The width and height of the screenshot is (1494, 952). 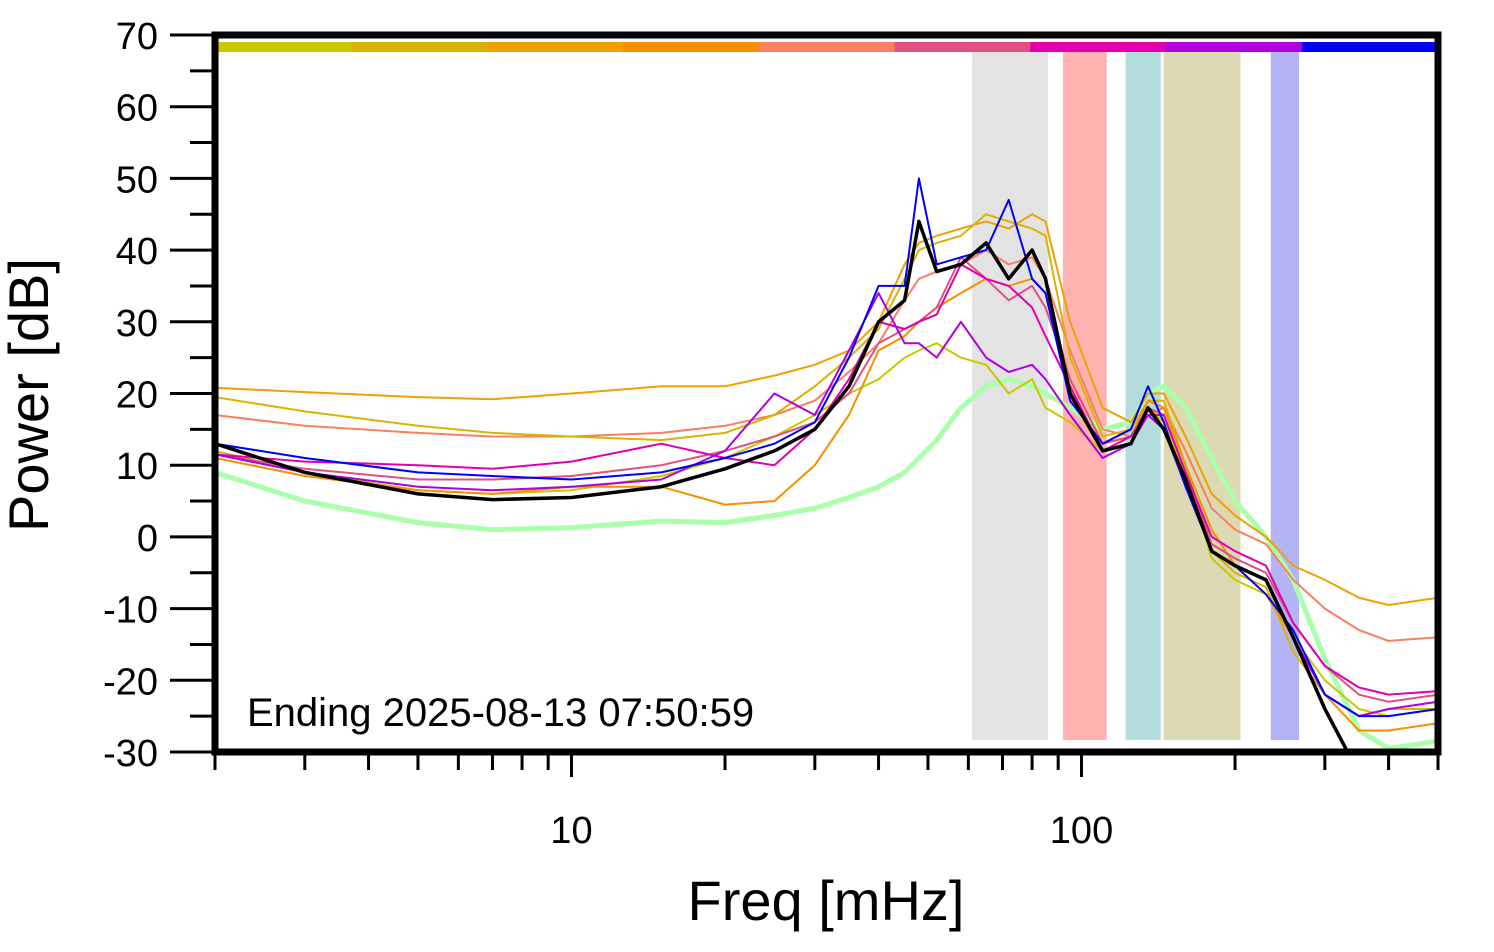 What do you see at coordinates (137, 37) in the screenshot?
I see `y-tick-label: 70` at bounding box center [137, 37].